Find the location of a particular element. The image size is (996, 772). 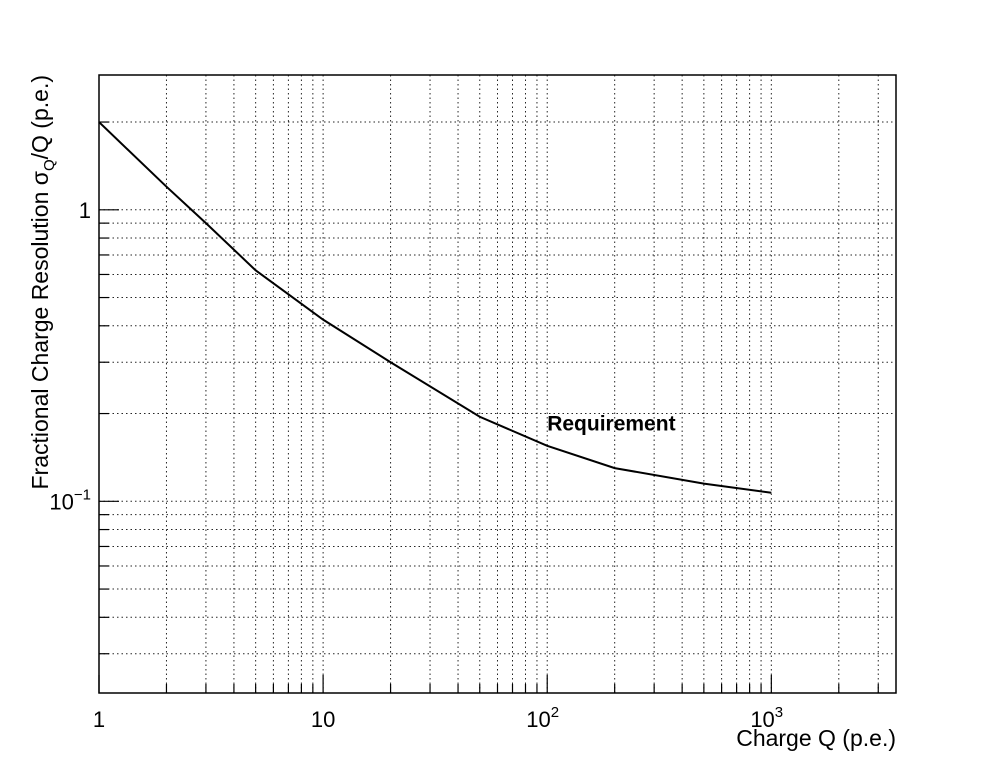

y-axis-title: Fractional Charge Resolution σQ/Q (p.e.) is located at coordinates (42, 282).